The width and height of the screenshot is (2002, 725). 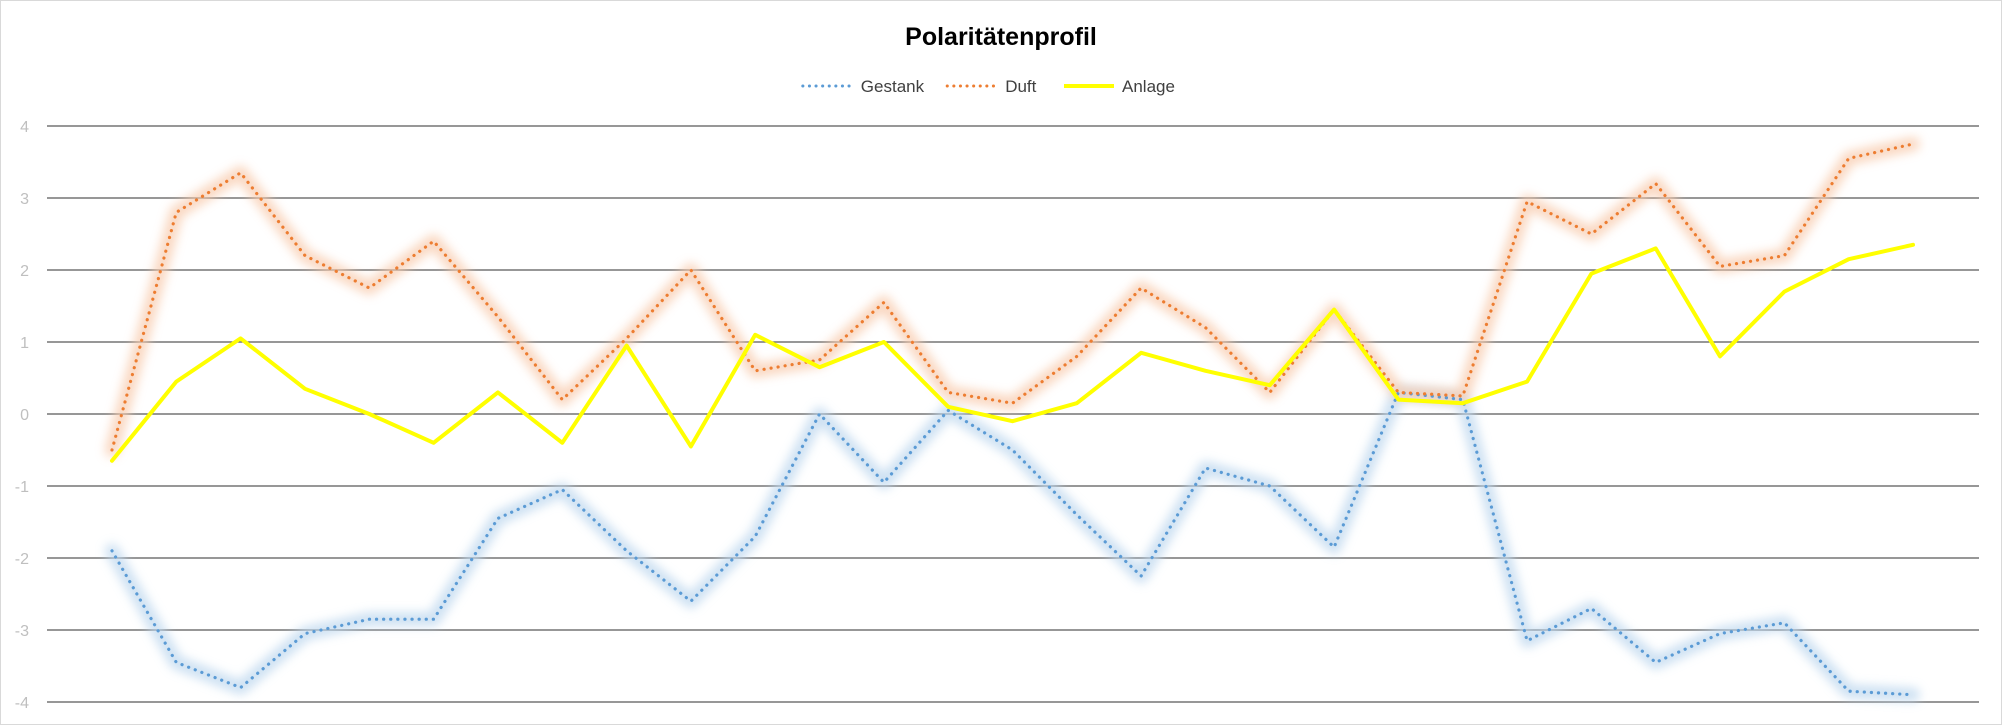 I want to click on legend: Gestank Duft Anlage, so click(x=988, y=86).